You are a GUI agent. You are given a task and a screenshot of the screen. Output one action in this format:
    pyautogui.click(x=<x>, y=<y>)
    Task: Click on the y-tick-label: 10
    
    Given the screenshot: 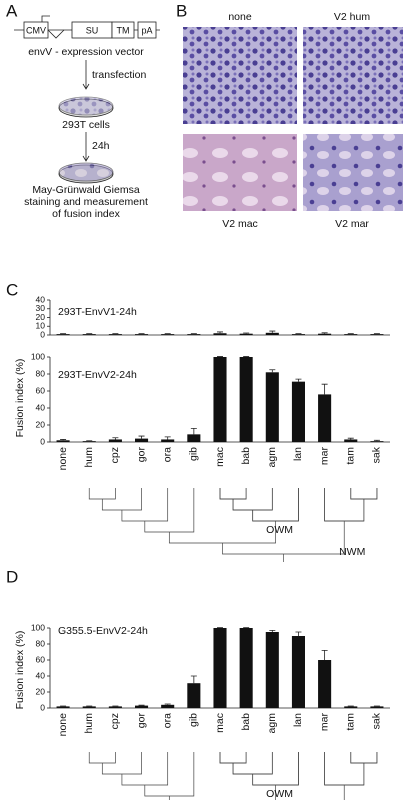 What is the action you would take?
    pyautogui.click(x=41, y=326)
    